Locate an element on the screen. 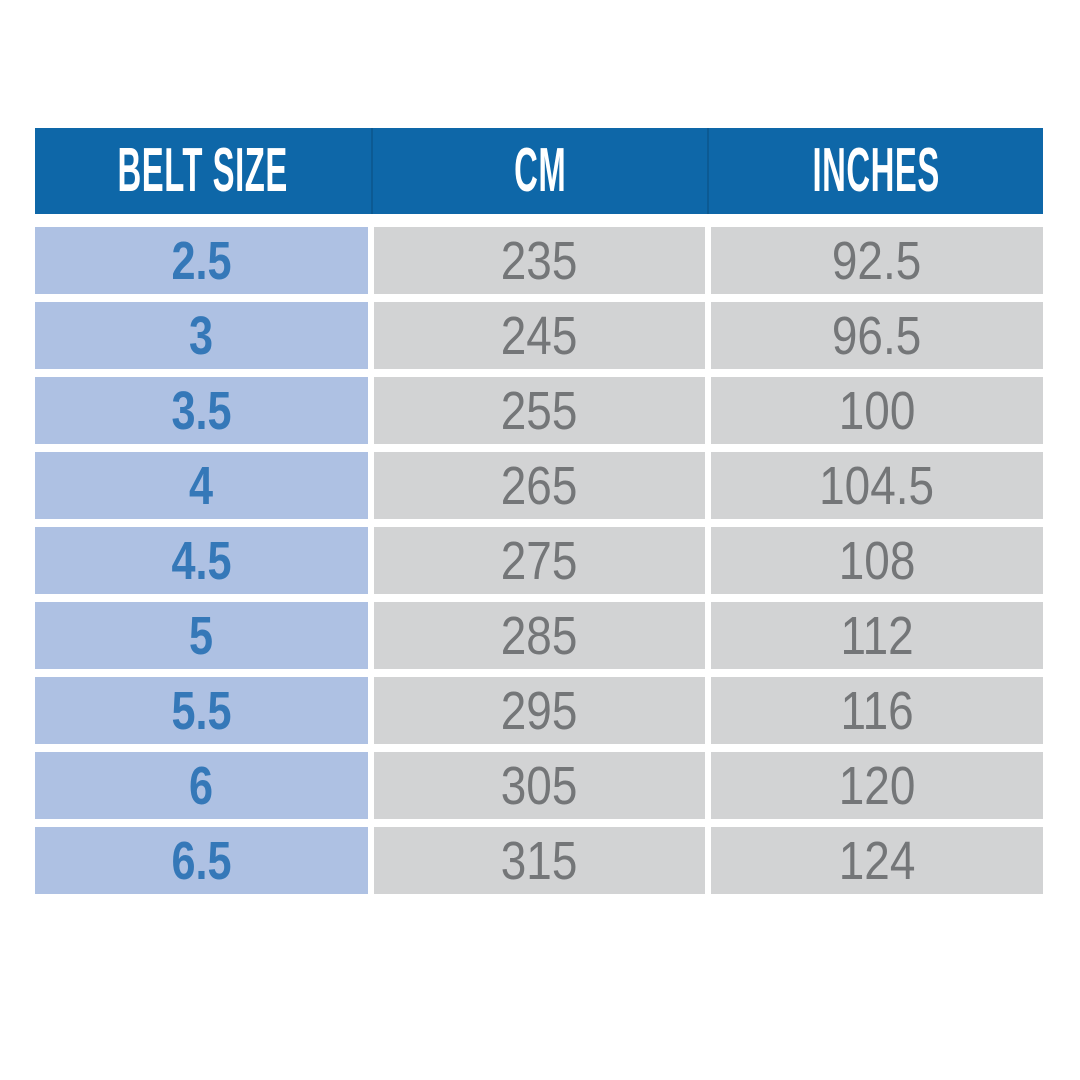  belt-size-cell: 2.5 is located at coordinates (201, 260).